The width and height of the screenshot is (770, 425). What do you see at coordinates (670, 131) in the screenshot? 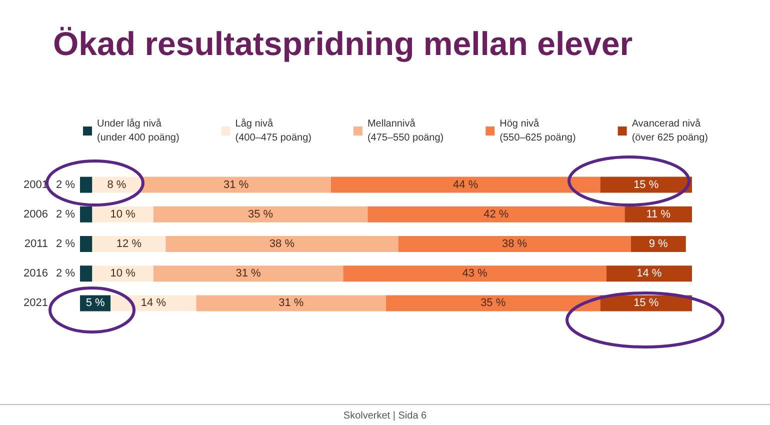
I see `legend-label: Avancerad nivå (över 625 poäng)` at bounding box center [670, 131].